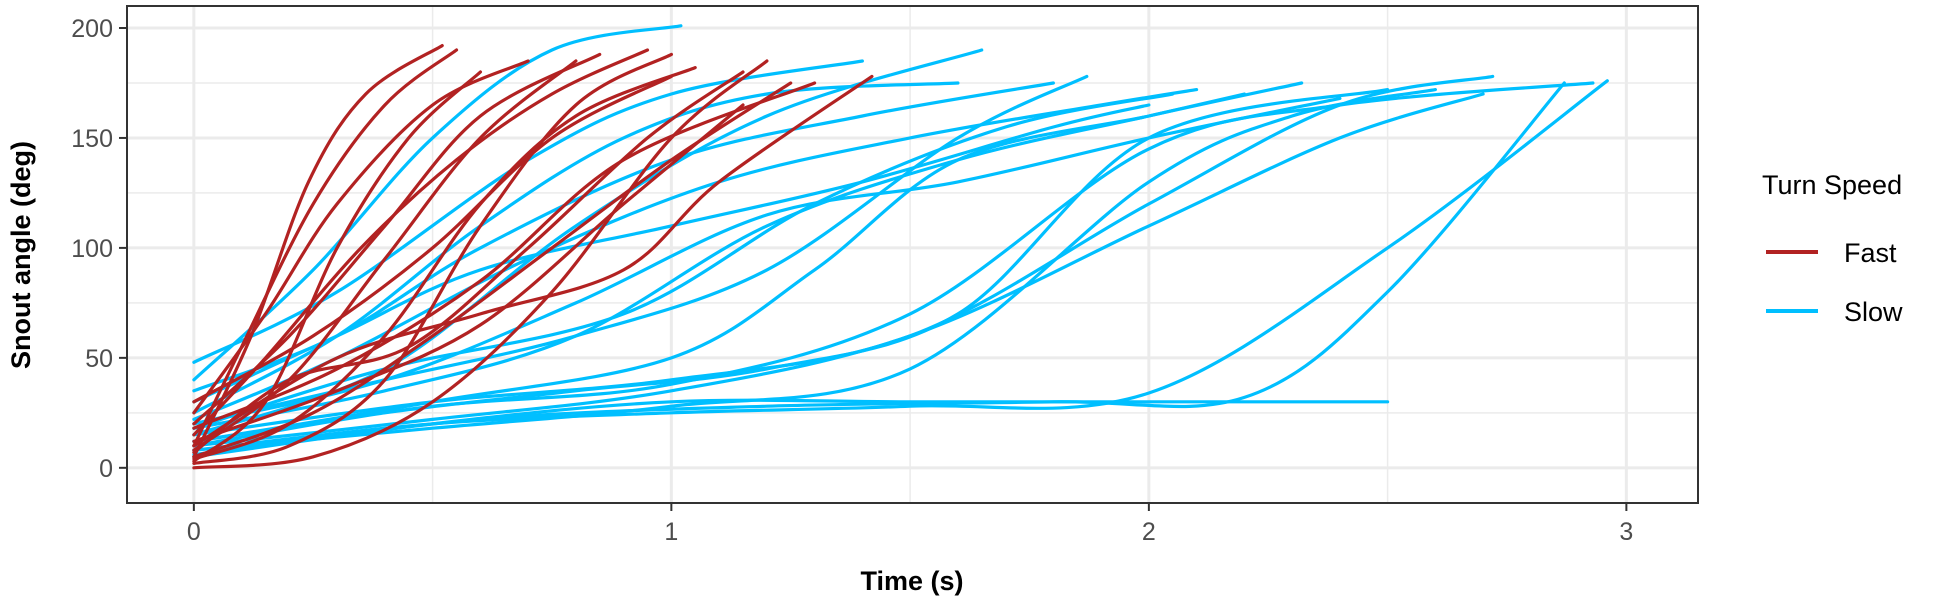 Image resolution: width=1950 pixels, height=600 pixels. Describe the element at coordinates (911, 581) in the screenshot. I see `x-axis-title: Time (s)` at that location.